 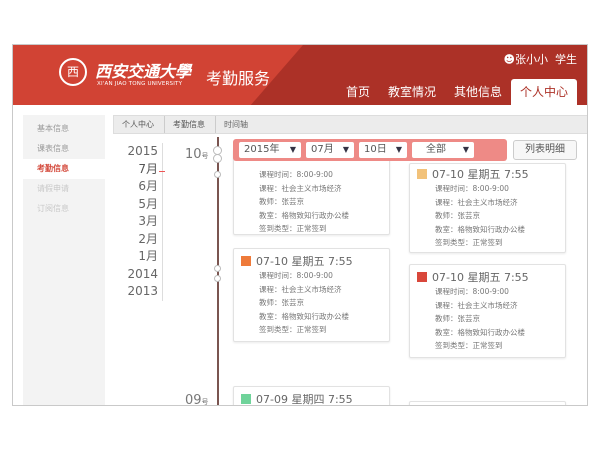 What do you see at coordinates (322, 149) in the screenshot?
I see `month-value: 07月` at bounding box center [322, 149].